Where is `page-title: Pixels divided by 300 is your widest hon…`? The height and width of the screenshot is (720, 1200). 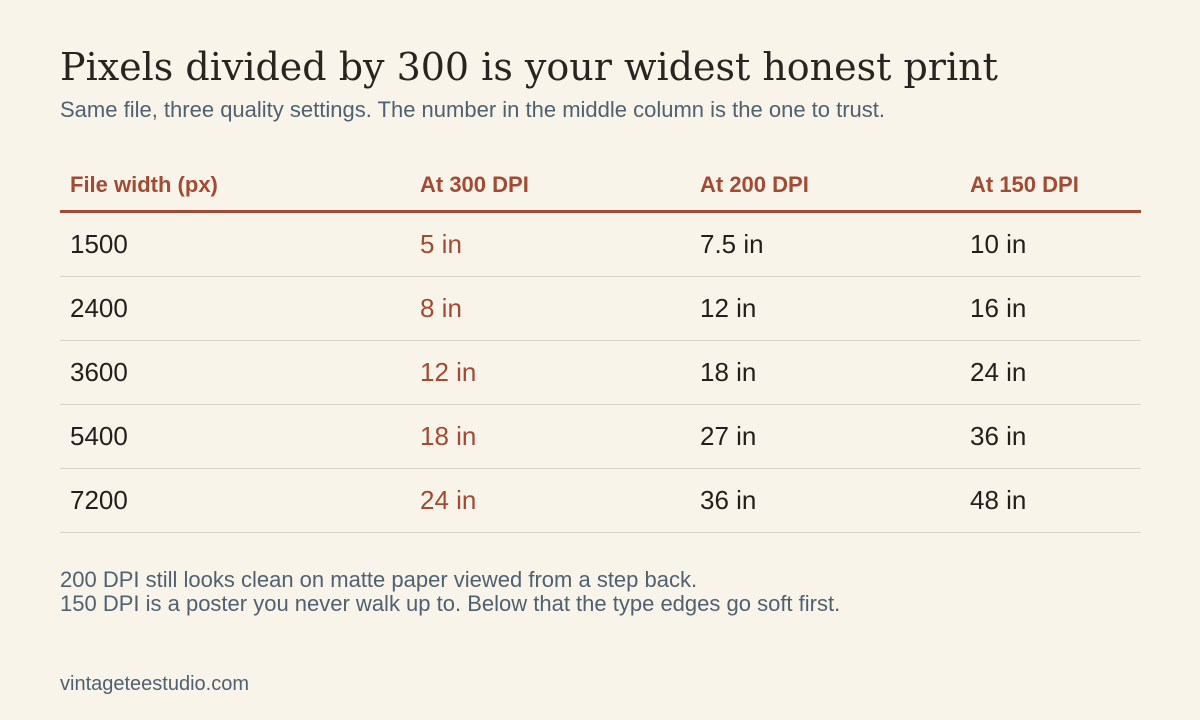 page-title: Pixels divided by 300 is your widest hon… is located at coordinates (529, 67).